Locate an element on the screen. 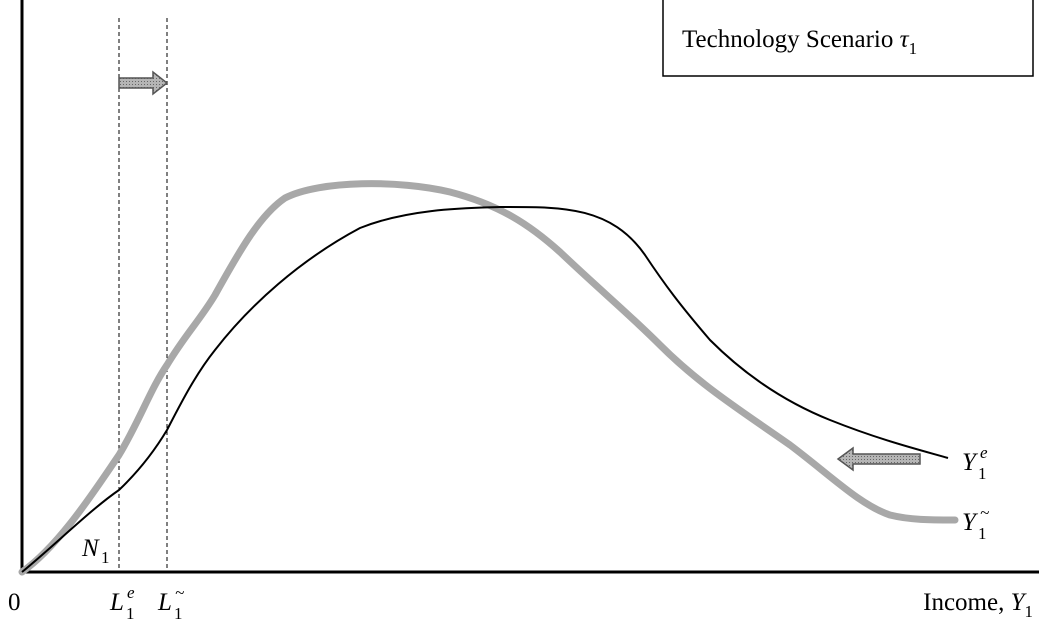  axis-label-text: Income, is located at coordinates (963, 602).